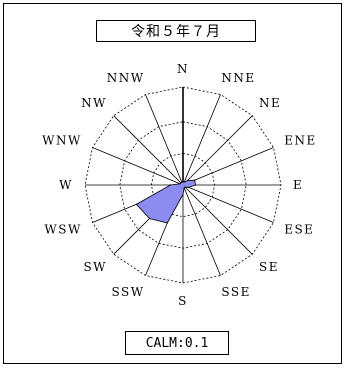 This screenshot has height=368, width=347. I want to click on spoke-nne, so click(201, 140).